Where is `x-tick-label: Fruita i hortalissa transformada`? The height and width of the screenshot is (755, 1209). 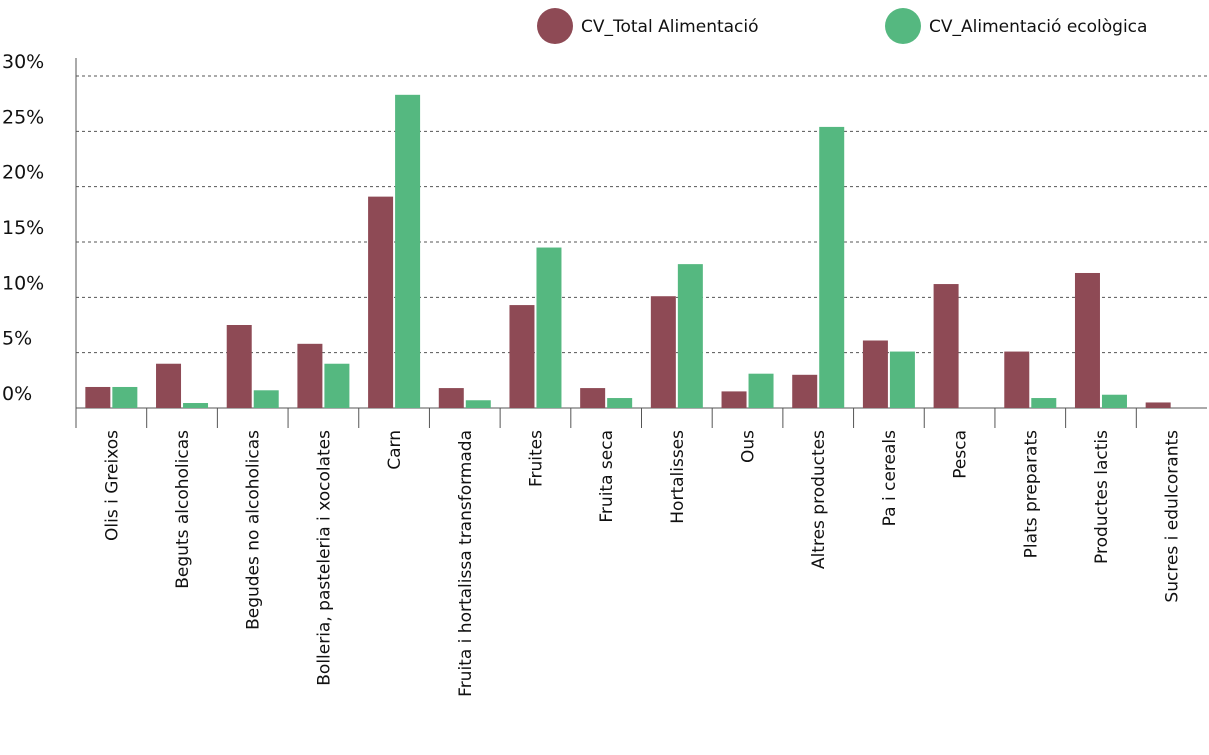 x-tick-label: Fruita i hortalissa transformada is located at coordinates (466, 563).